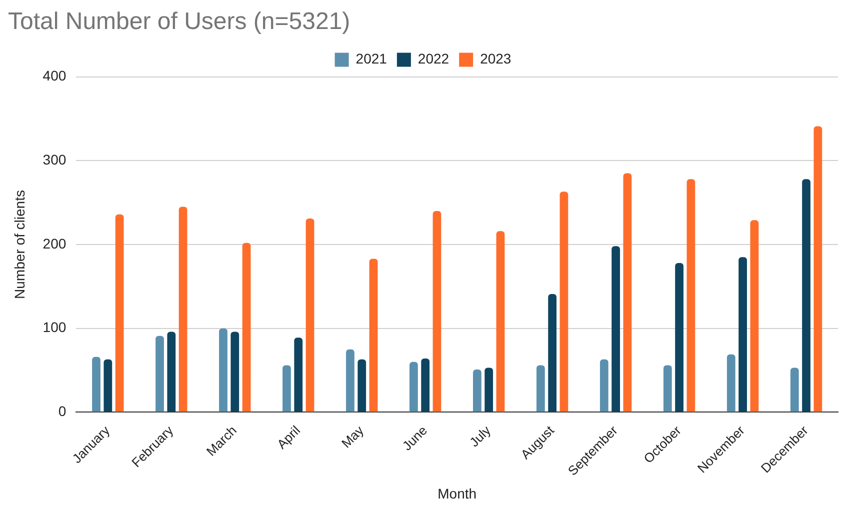 This screenshot has width=856, height=515. Describe the element at coordinates (457, 493) in the screenshot. I see `x-axis-title: Month` at that location.